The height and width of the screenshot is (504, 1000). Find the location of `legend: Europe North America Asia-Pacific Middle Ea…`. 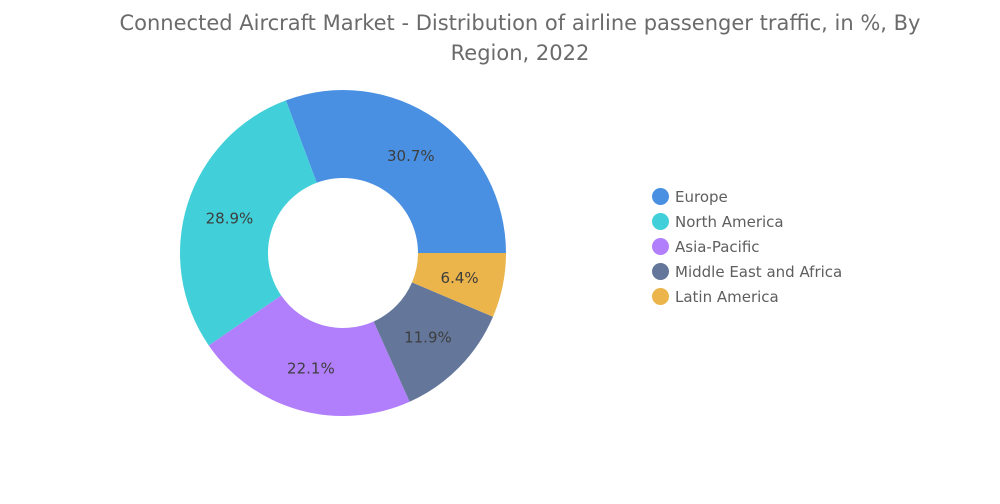

legend: Europe North America Asia-Pacific Middle Ea… is located at coordinates (747, 246).